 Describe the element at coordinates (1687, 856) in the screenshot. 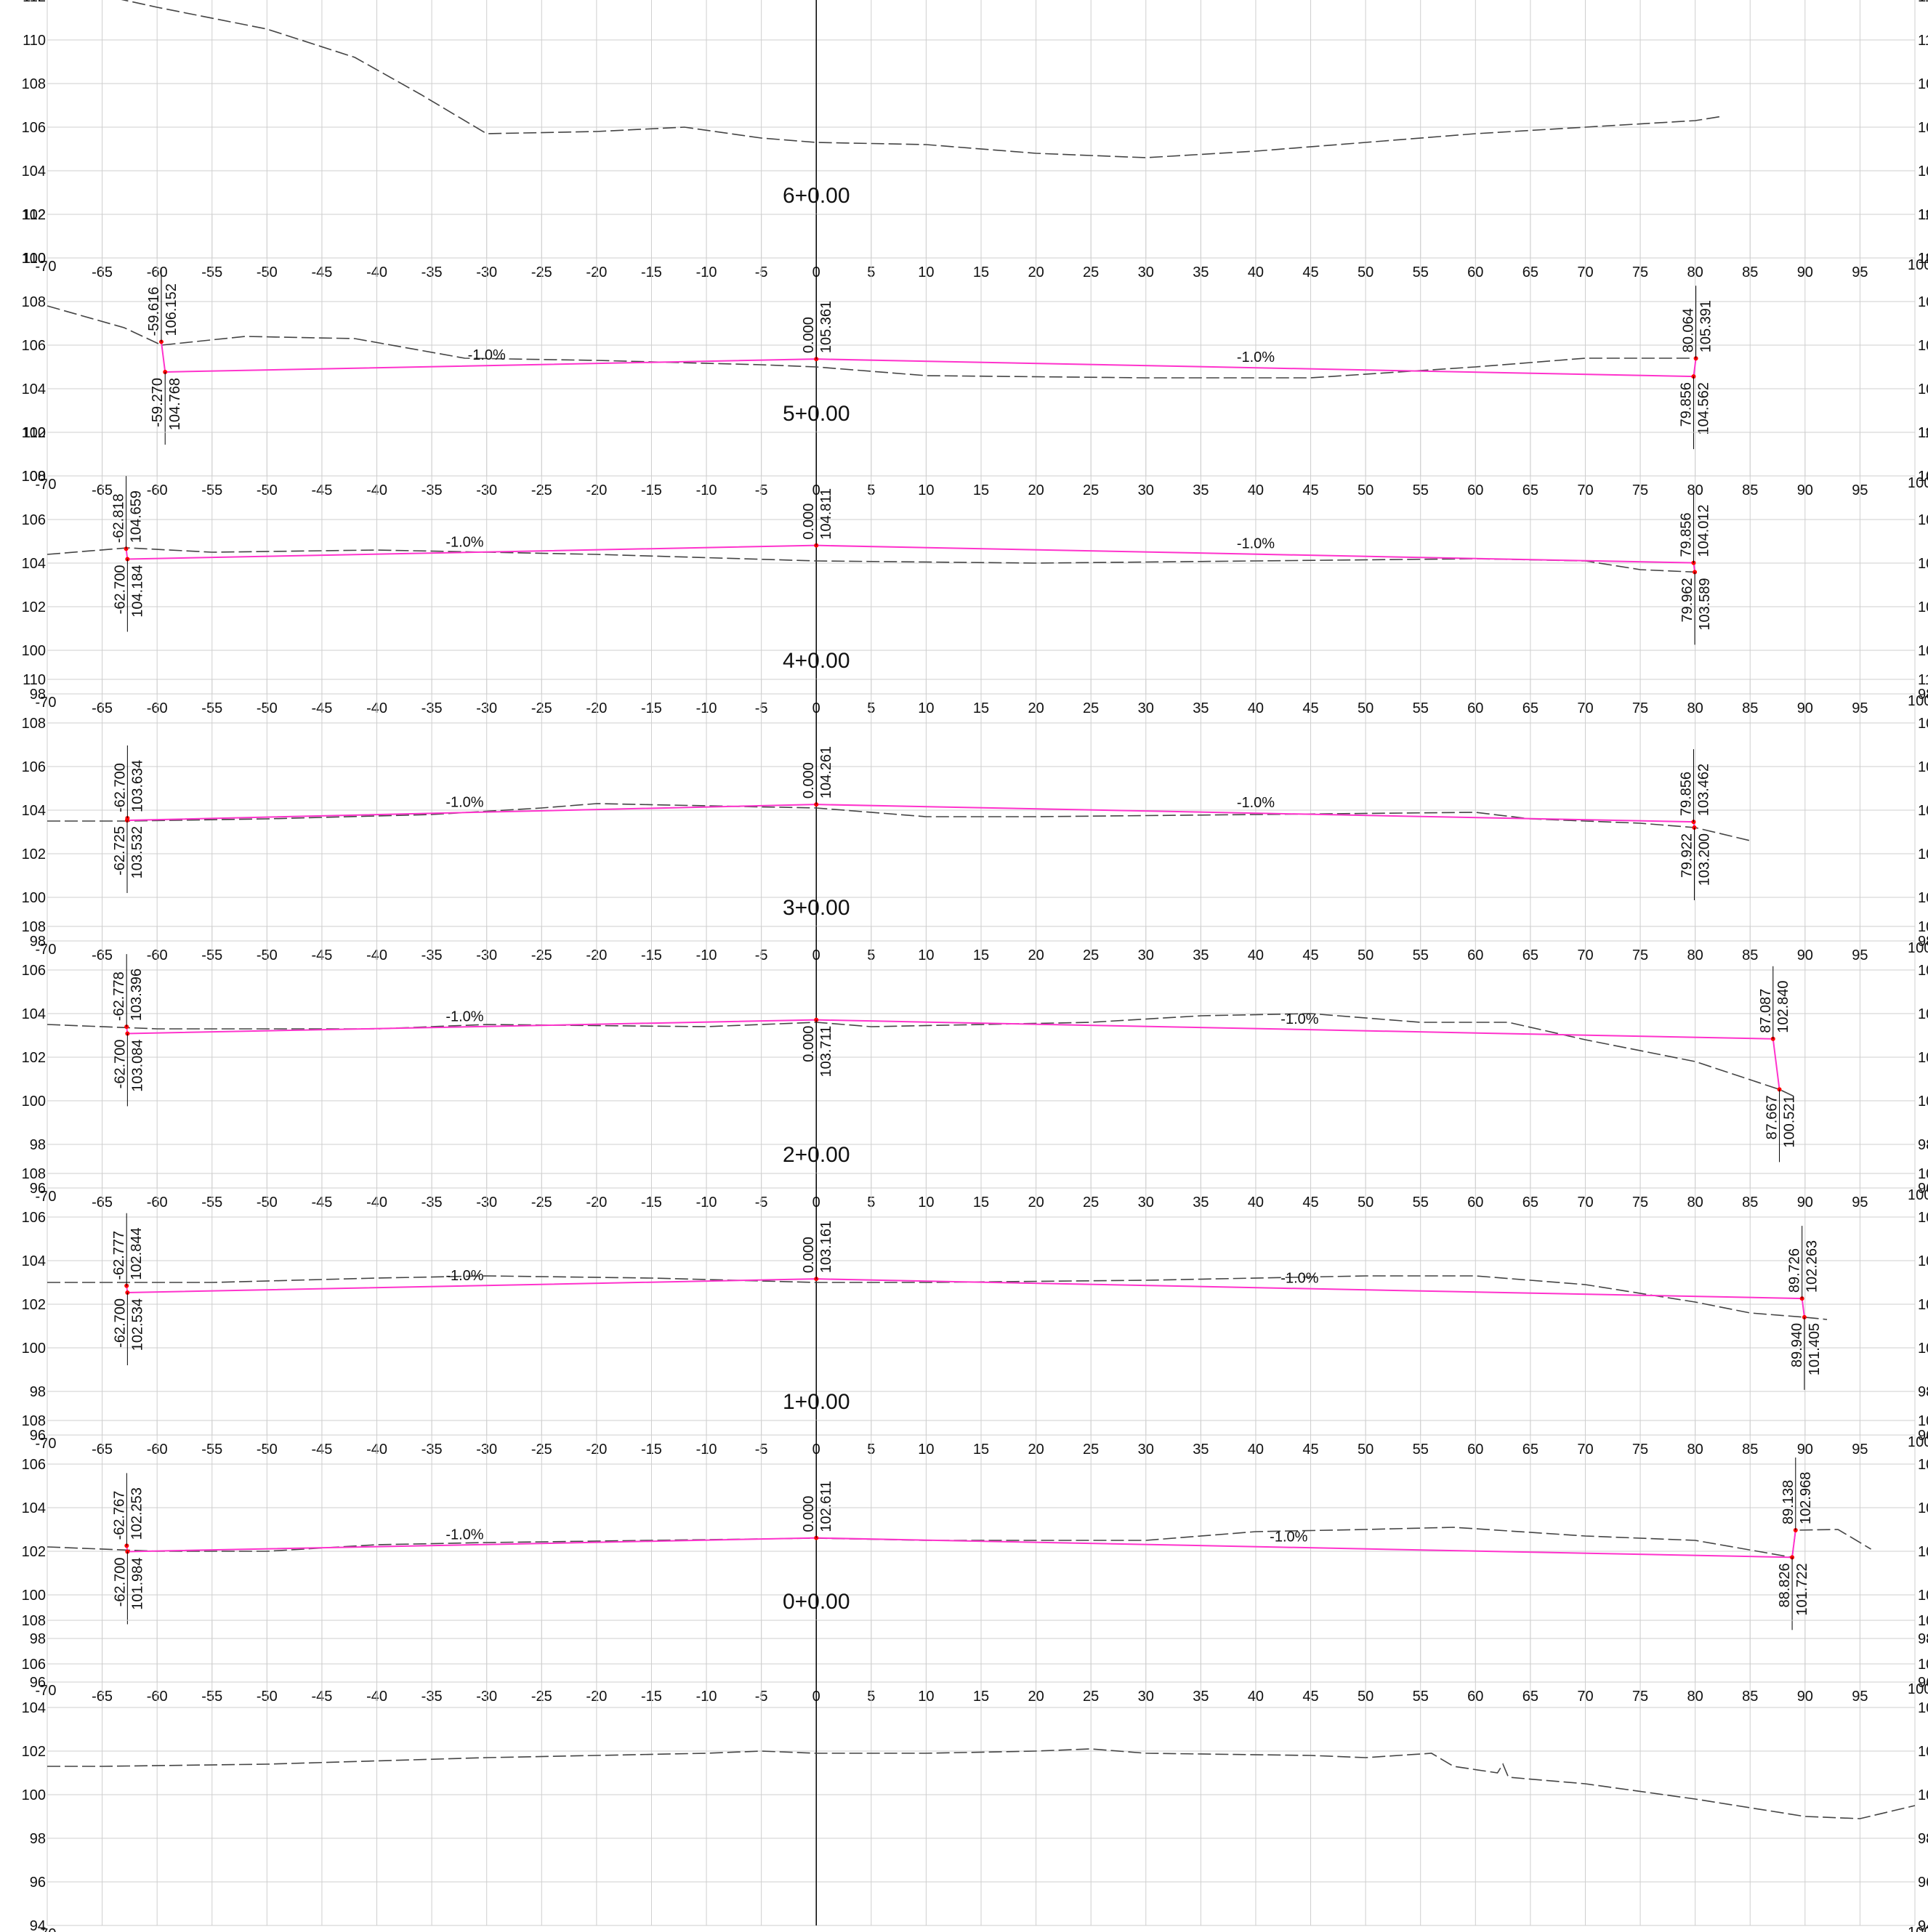

I see `point-station-label: 79.922` at that location.